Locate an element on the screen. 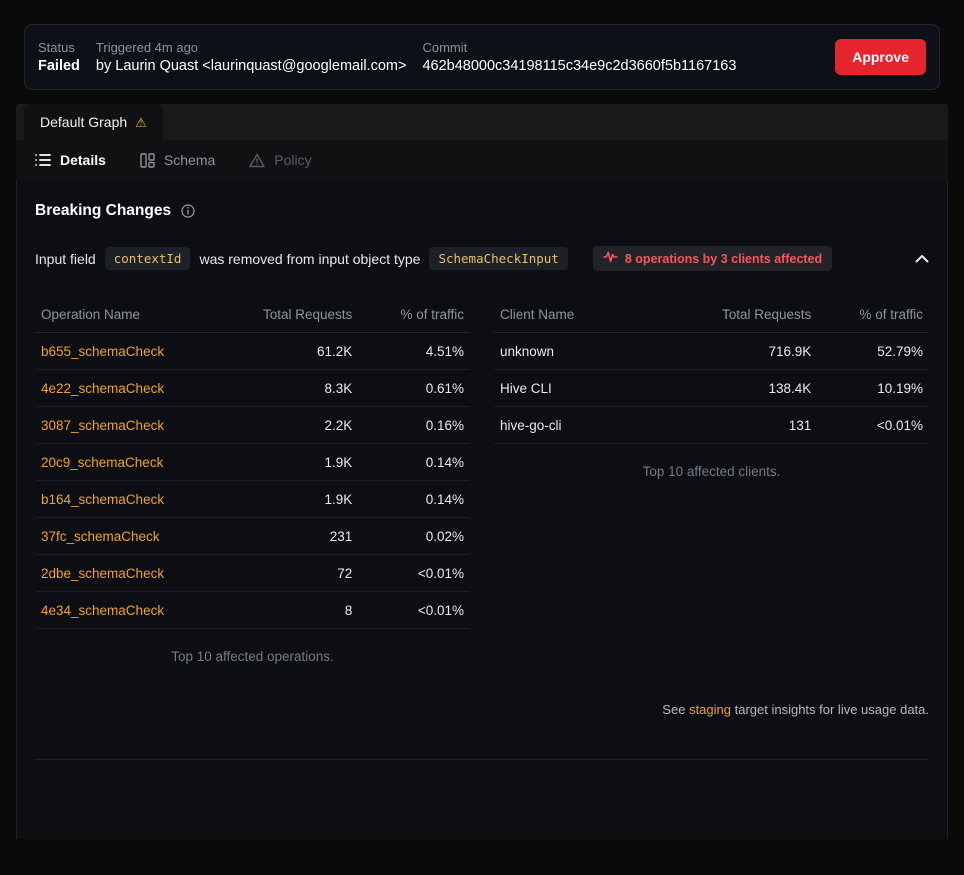 This screenshot has height=875, width=964. column-header: Client Name is located at coordinates (537, 314).